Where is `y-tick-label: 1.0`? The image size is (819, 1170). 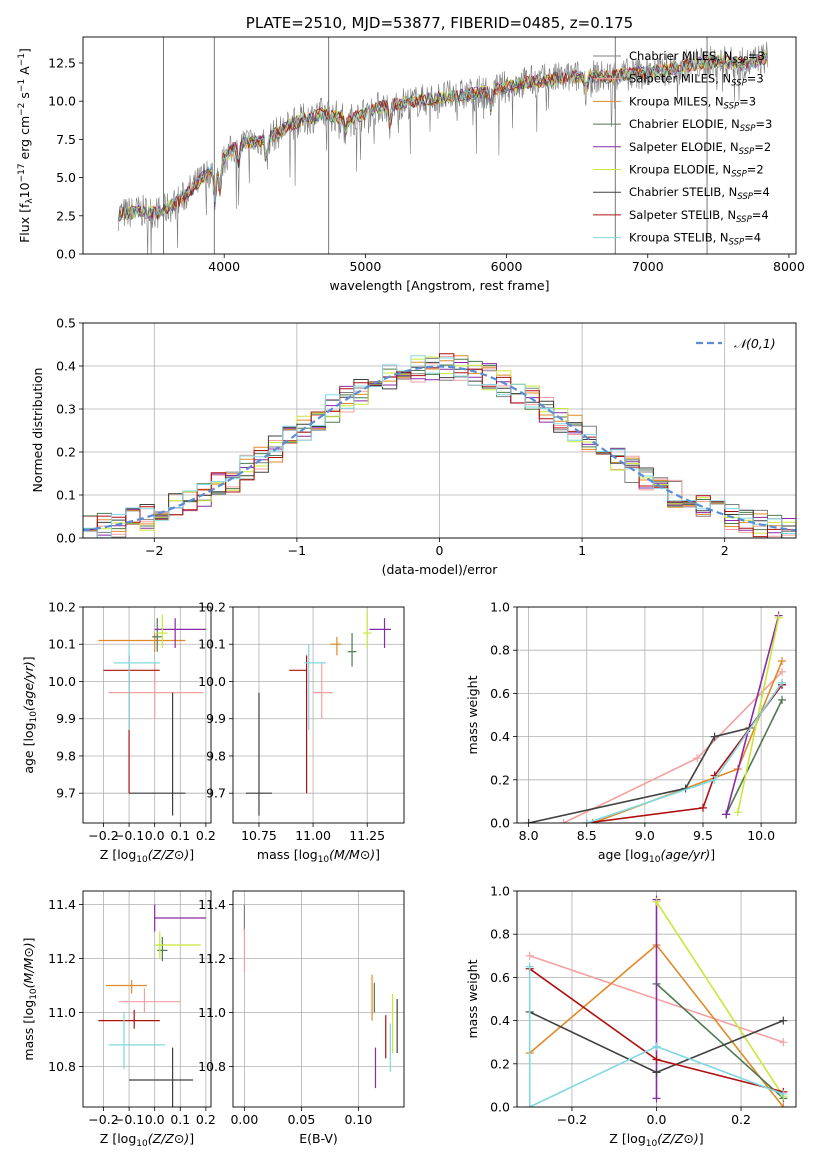 y-tick-label: 1.0 is located at coordinates (500, 607).